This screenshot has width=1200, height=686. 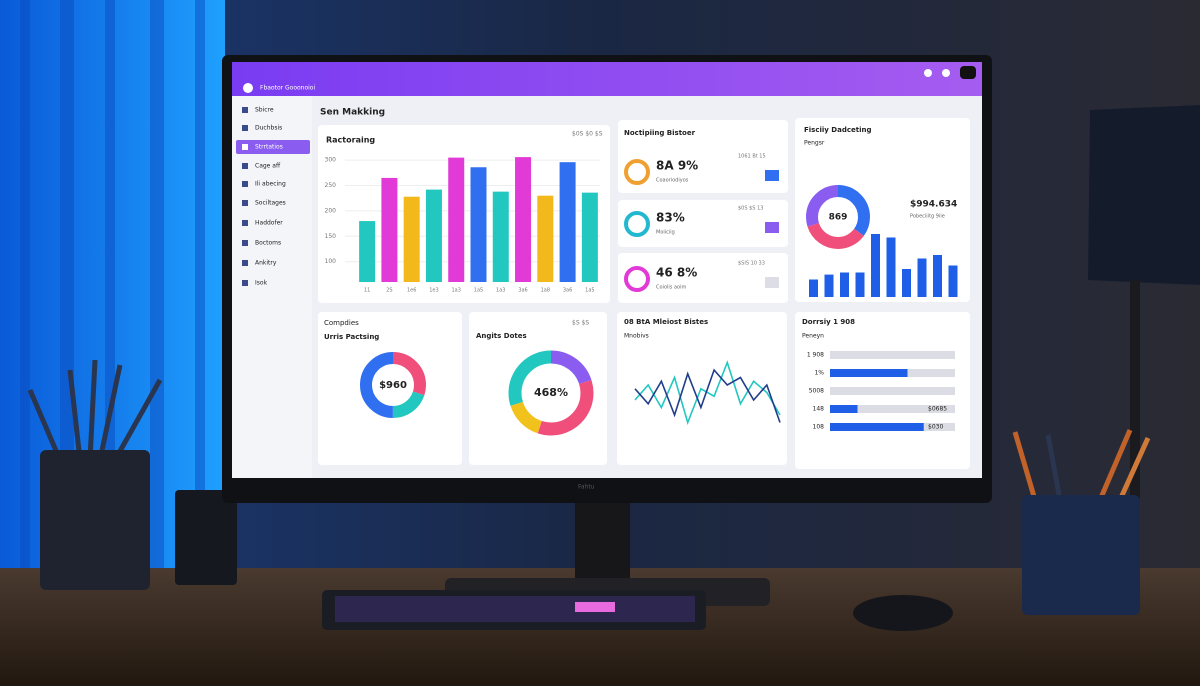 What do you see at coordinates (1135, 395) in the screenshot?
I see `lamp-stand` at bounding box center [1135, 395].